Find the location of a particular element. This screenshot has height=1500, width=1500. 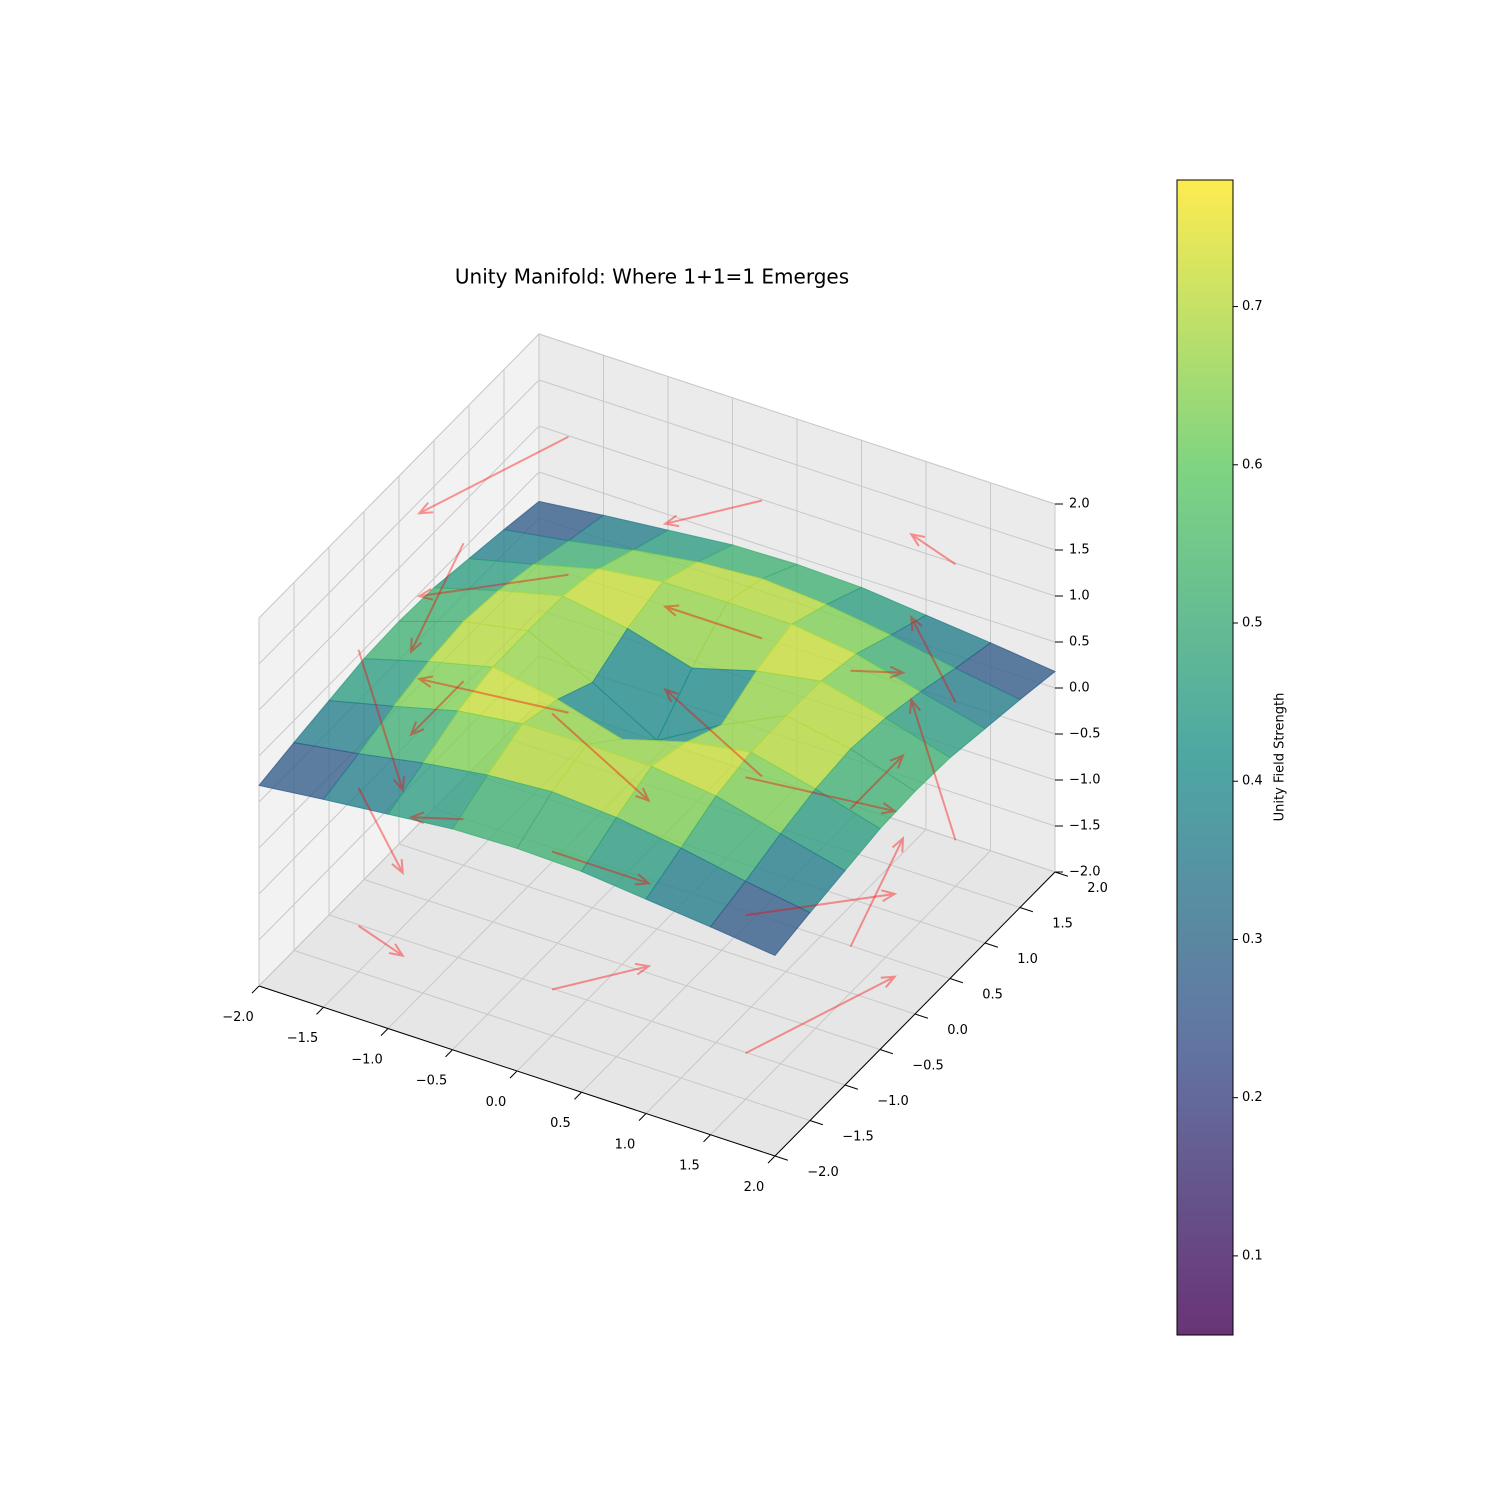

x-tick-label: −1.5 is located at coordinates (303, 1038).